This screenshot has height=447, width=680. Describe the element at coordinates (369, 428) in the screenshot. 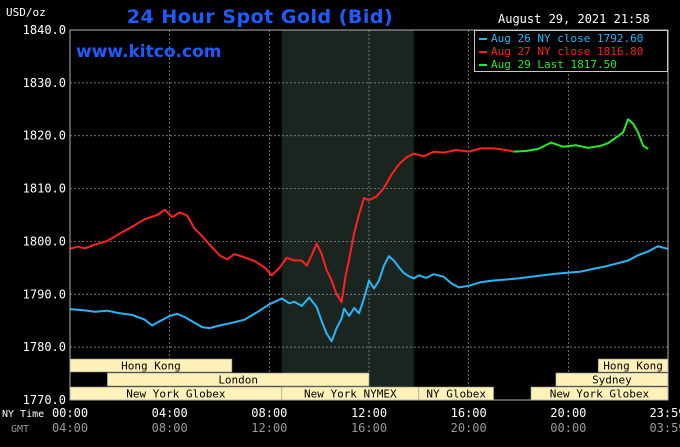

I see `x-tick-label-gmt: 16:00` at that location.